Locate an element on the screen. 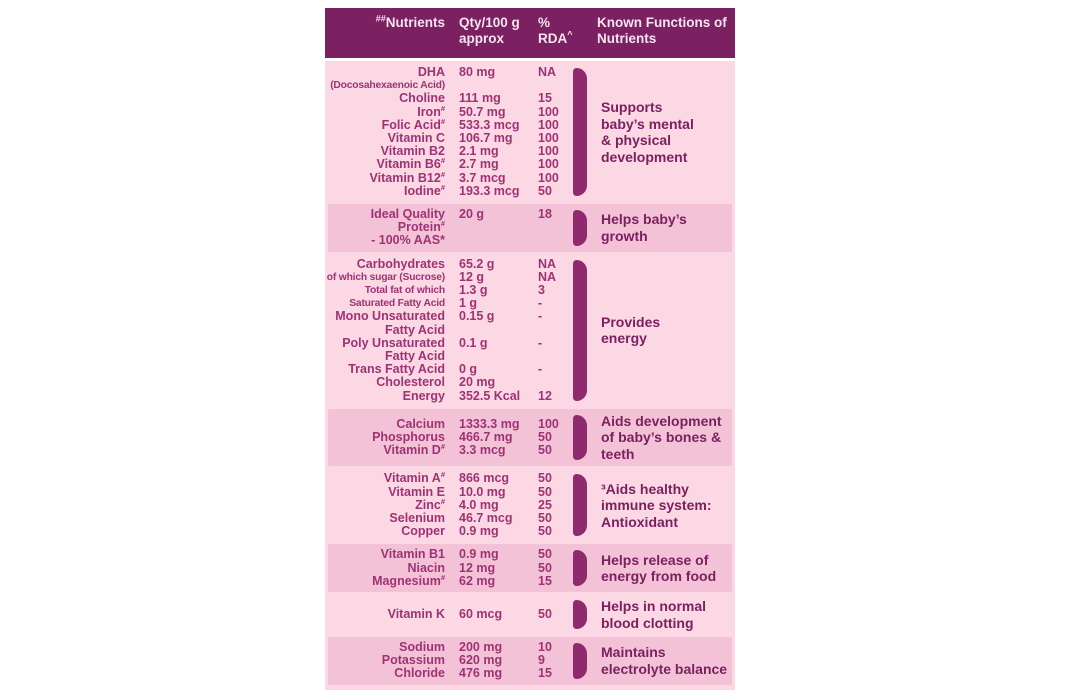 The height and width of the screenshot is (690, 1068). nutrient-row: Carbohydrates 65.2 g NA is located at coordinates (449, 263).